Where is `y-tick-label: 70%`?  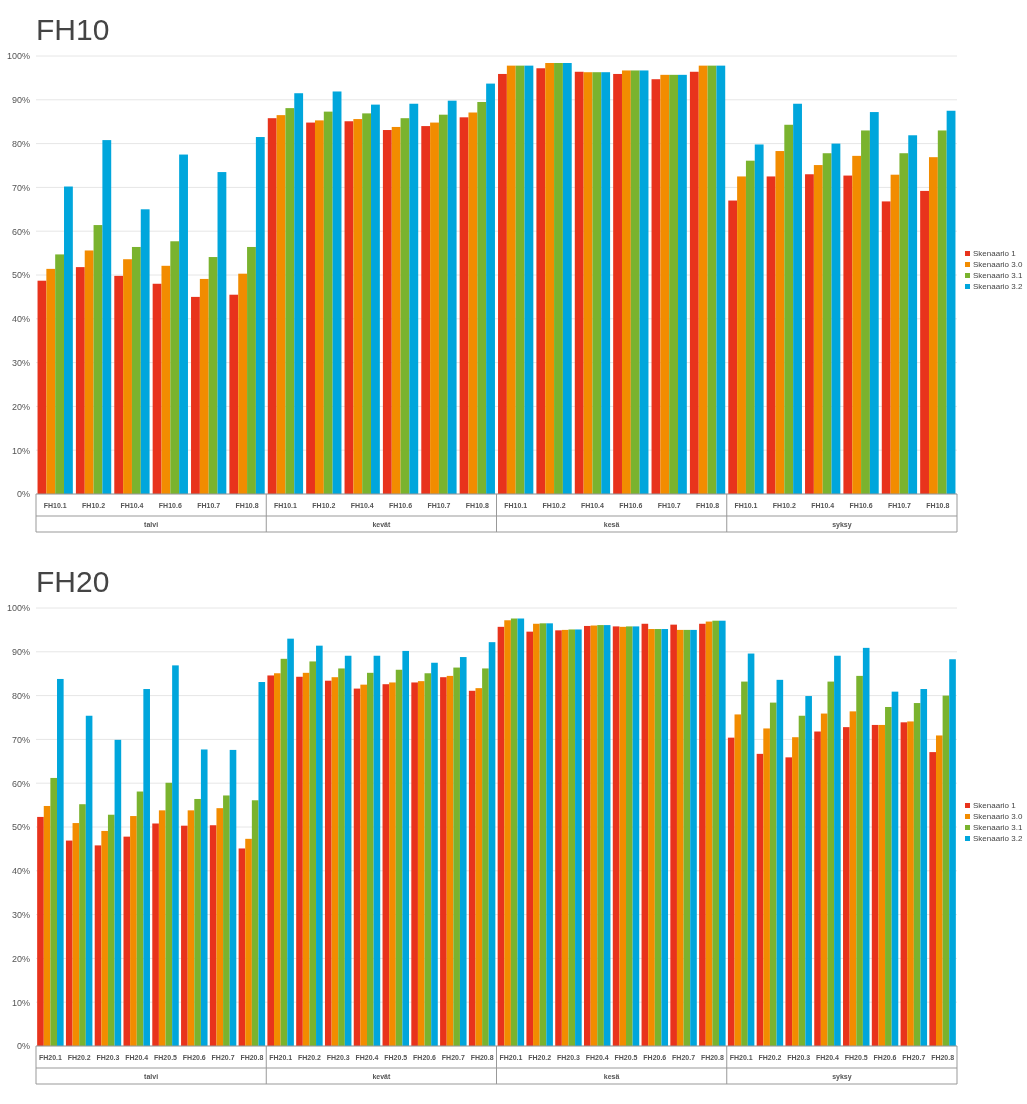
y-tick-label: 70% is located at coordinates (20, 739).